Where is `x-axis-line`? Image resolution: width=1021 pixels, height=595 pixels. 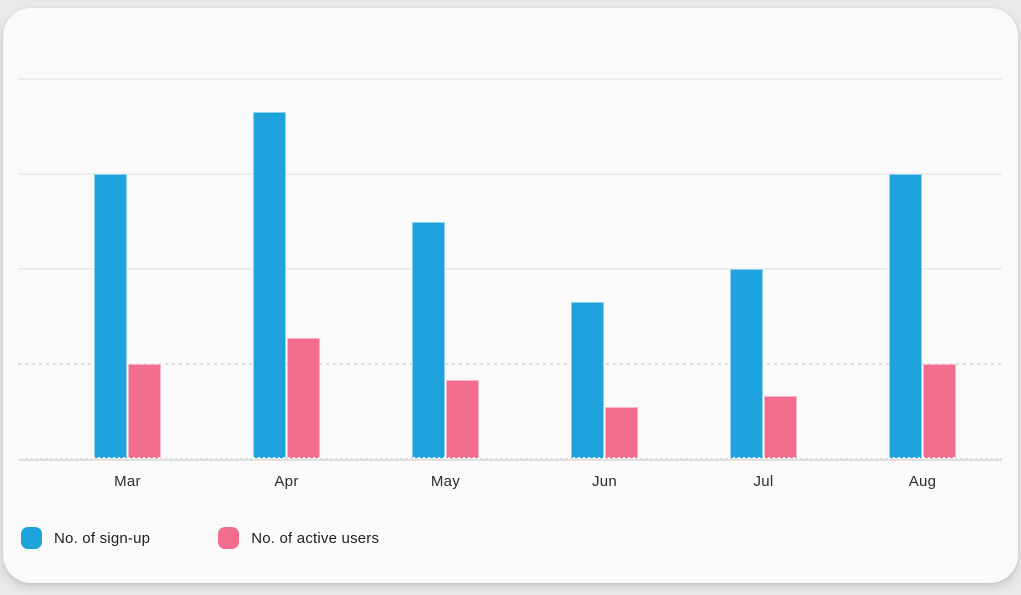
x-axis-line is located at coordinates (510, 459).